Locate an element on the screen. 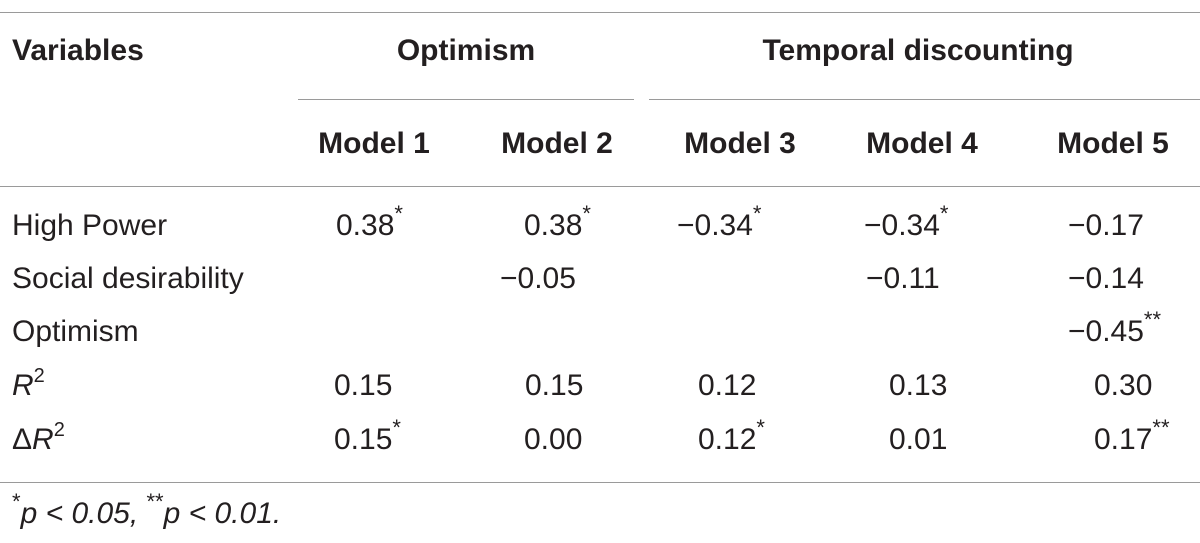  optimism-group-header: Optimism is located at coordinates (466, 50).